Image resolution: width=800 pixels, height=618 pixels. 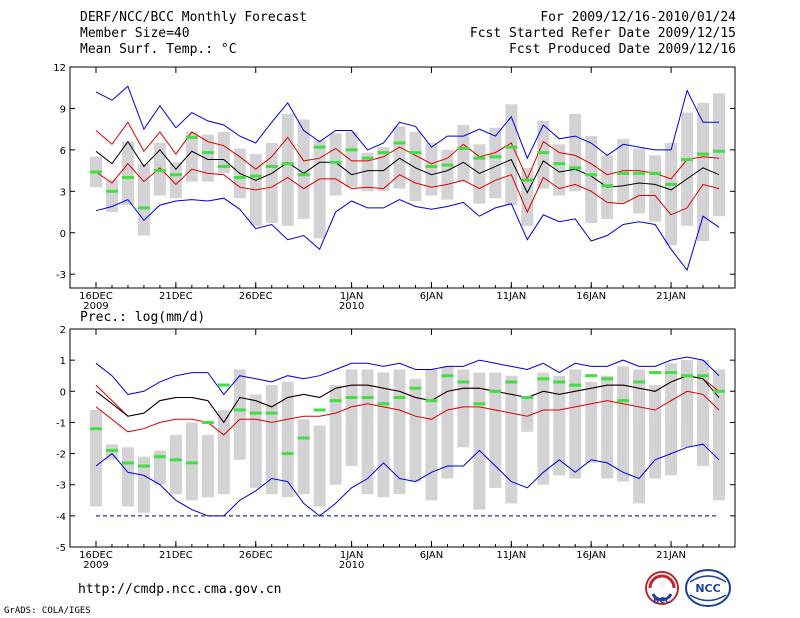 What do you see at coordinates (351, 555) in the screenshot?
I see `x-tick-label: 1JAN` at bounding box center [351, 555].